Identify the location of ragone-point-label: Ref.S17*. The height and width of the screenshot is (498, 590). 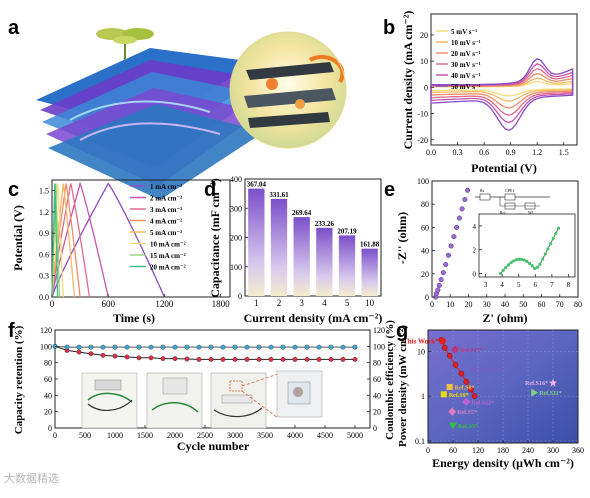
(471, 351).